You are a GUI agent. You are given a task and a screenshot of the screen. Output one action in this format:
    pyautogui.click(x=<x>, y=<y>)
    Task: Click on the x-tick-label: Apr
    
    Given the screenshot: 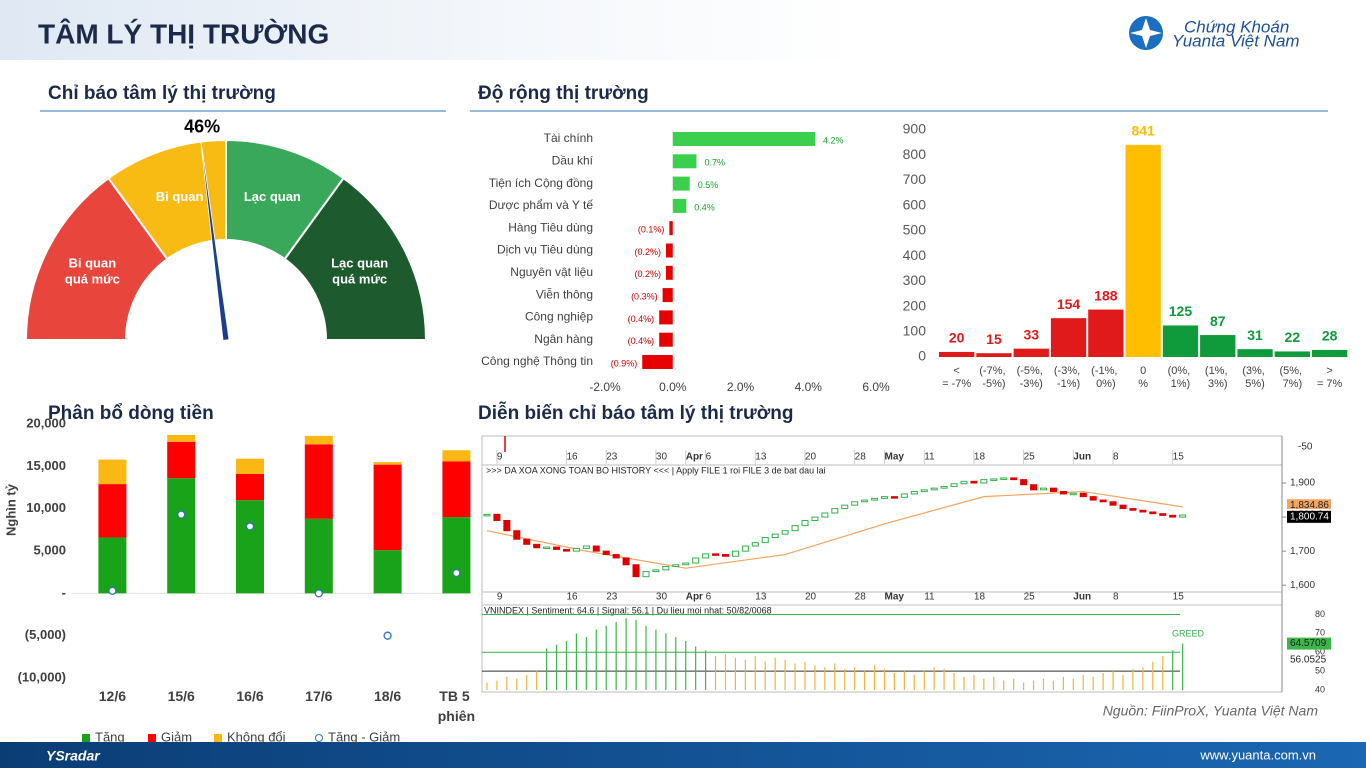 What is the action you would take?
    pyautogui.click(x=694, y=597)
    